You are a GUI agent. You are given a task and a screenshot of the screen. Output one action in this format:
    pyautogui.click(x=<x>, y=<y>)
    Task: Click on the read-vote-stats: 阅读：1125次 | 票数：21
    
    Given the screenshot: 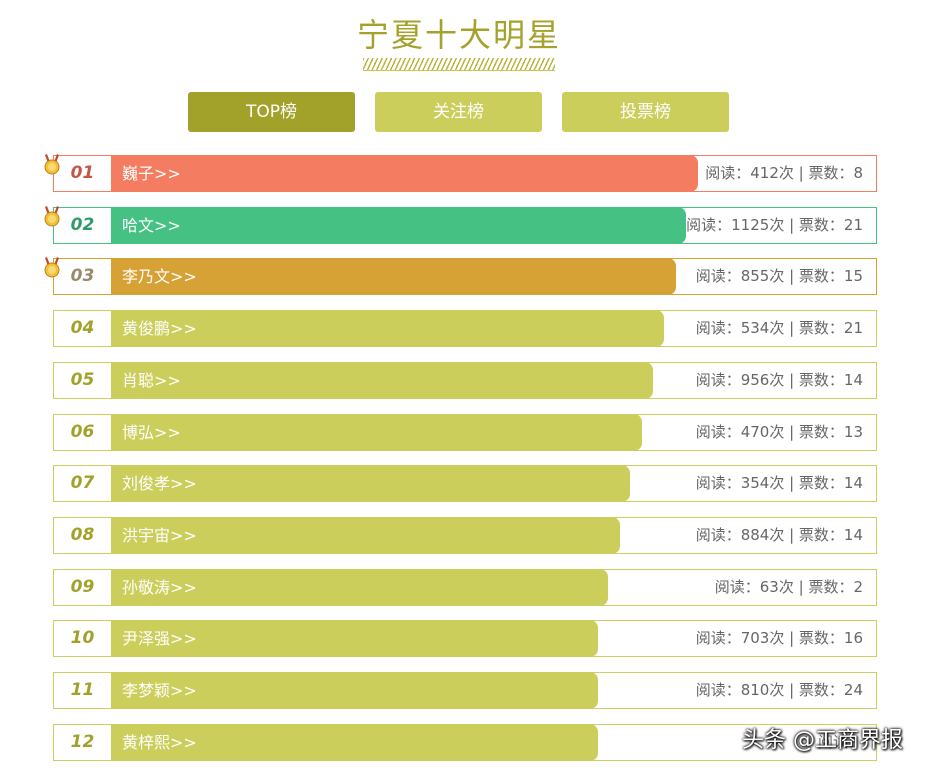 What is the action you would take?
    pyautogui.click(x=774, y=225)
    